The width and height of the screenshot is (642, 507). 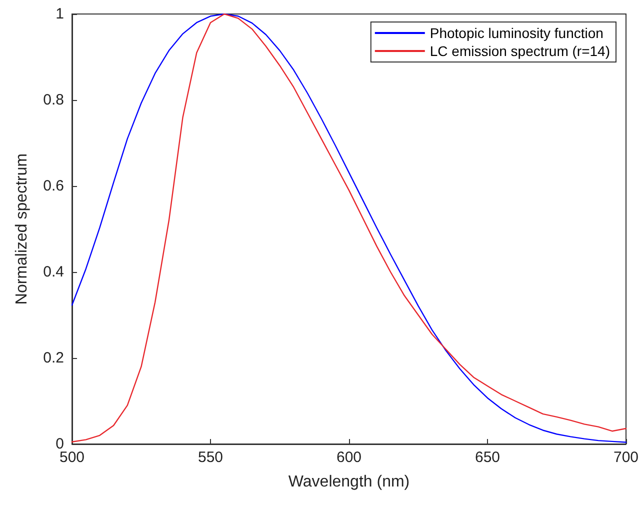 What do you see at coordinates (520, 51) in the screenshot?
I see `legend-label: LC emission spectrum (r=14)` at bounding box center [520, 51].